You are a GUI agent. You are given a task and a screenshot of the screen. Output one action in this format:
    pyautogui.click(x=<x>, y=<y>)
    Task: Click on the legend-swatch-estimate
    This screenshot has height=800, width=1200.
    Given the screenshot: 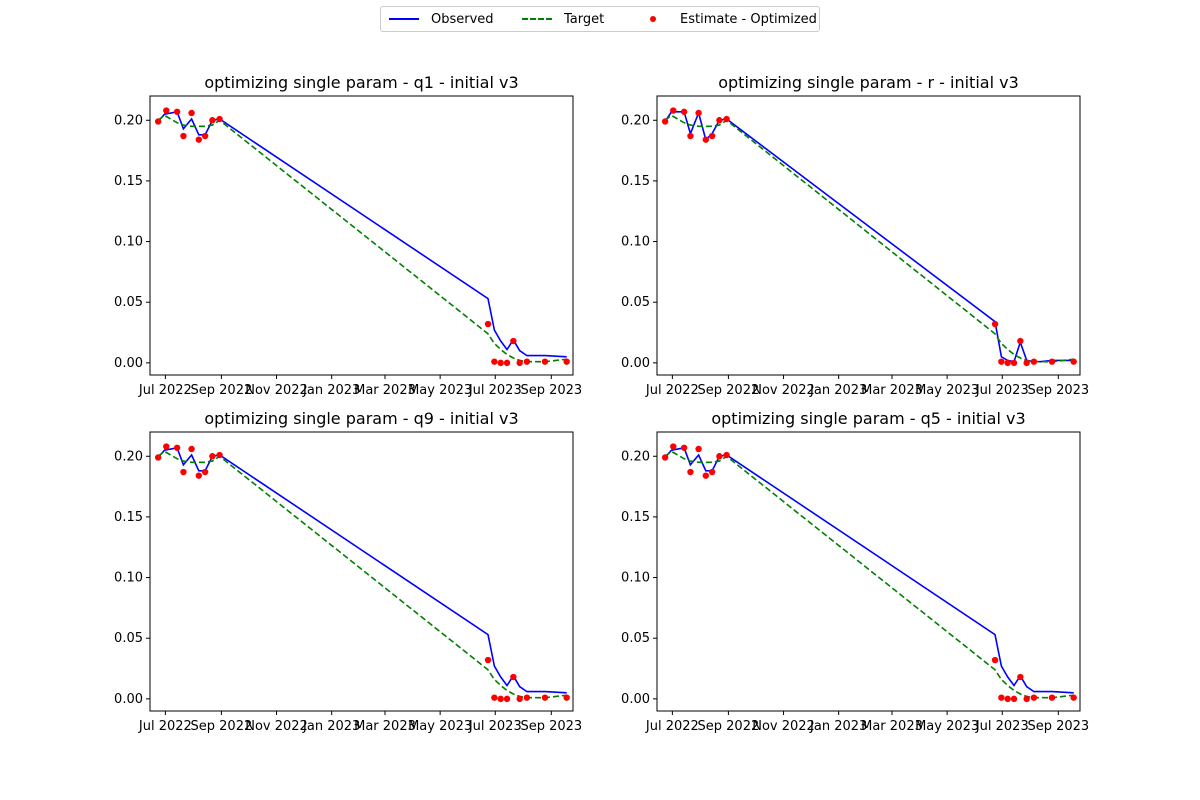 What is the action you would take?
    pyautogui.click(x=653, y=19)
    